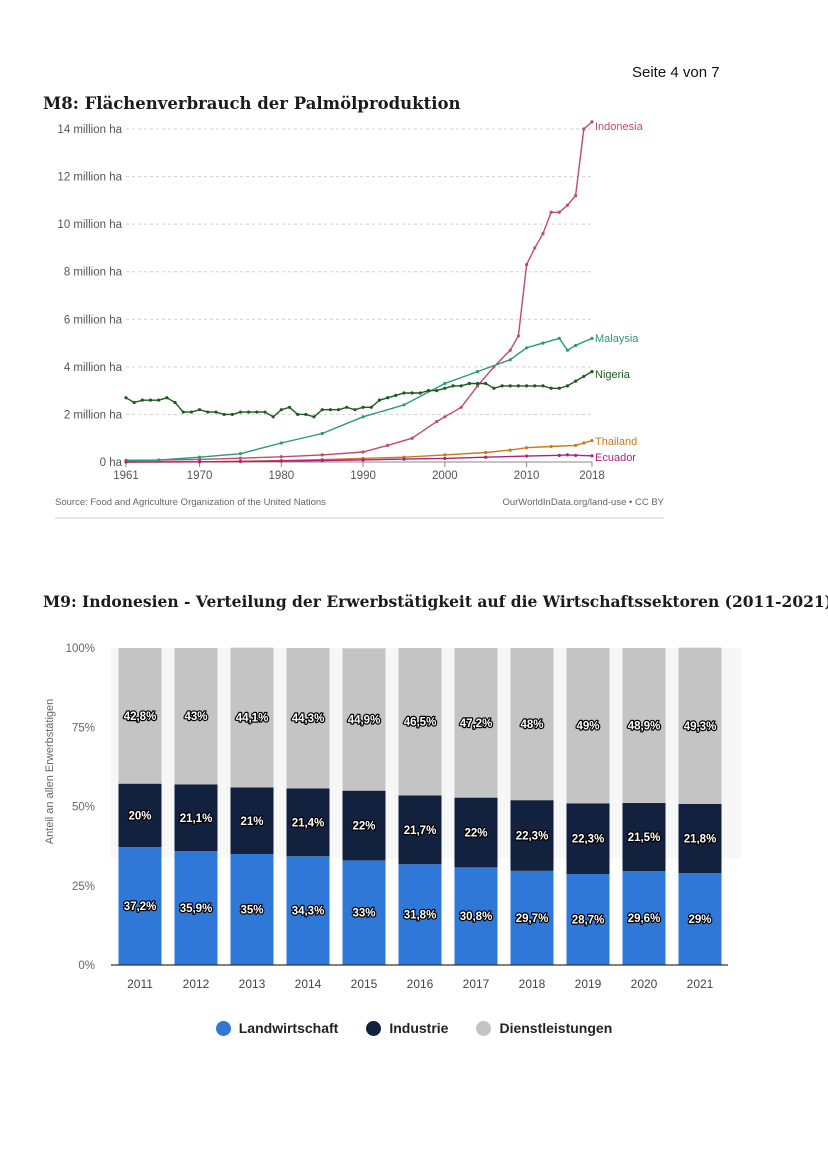 This screenshot has height=1171, width=828. I want to click on data-label-industrie: 22%, so click(363, 827).